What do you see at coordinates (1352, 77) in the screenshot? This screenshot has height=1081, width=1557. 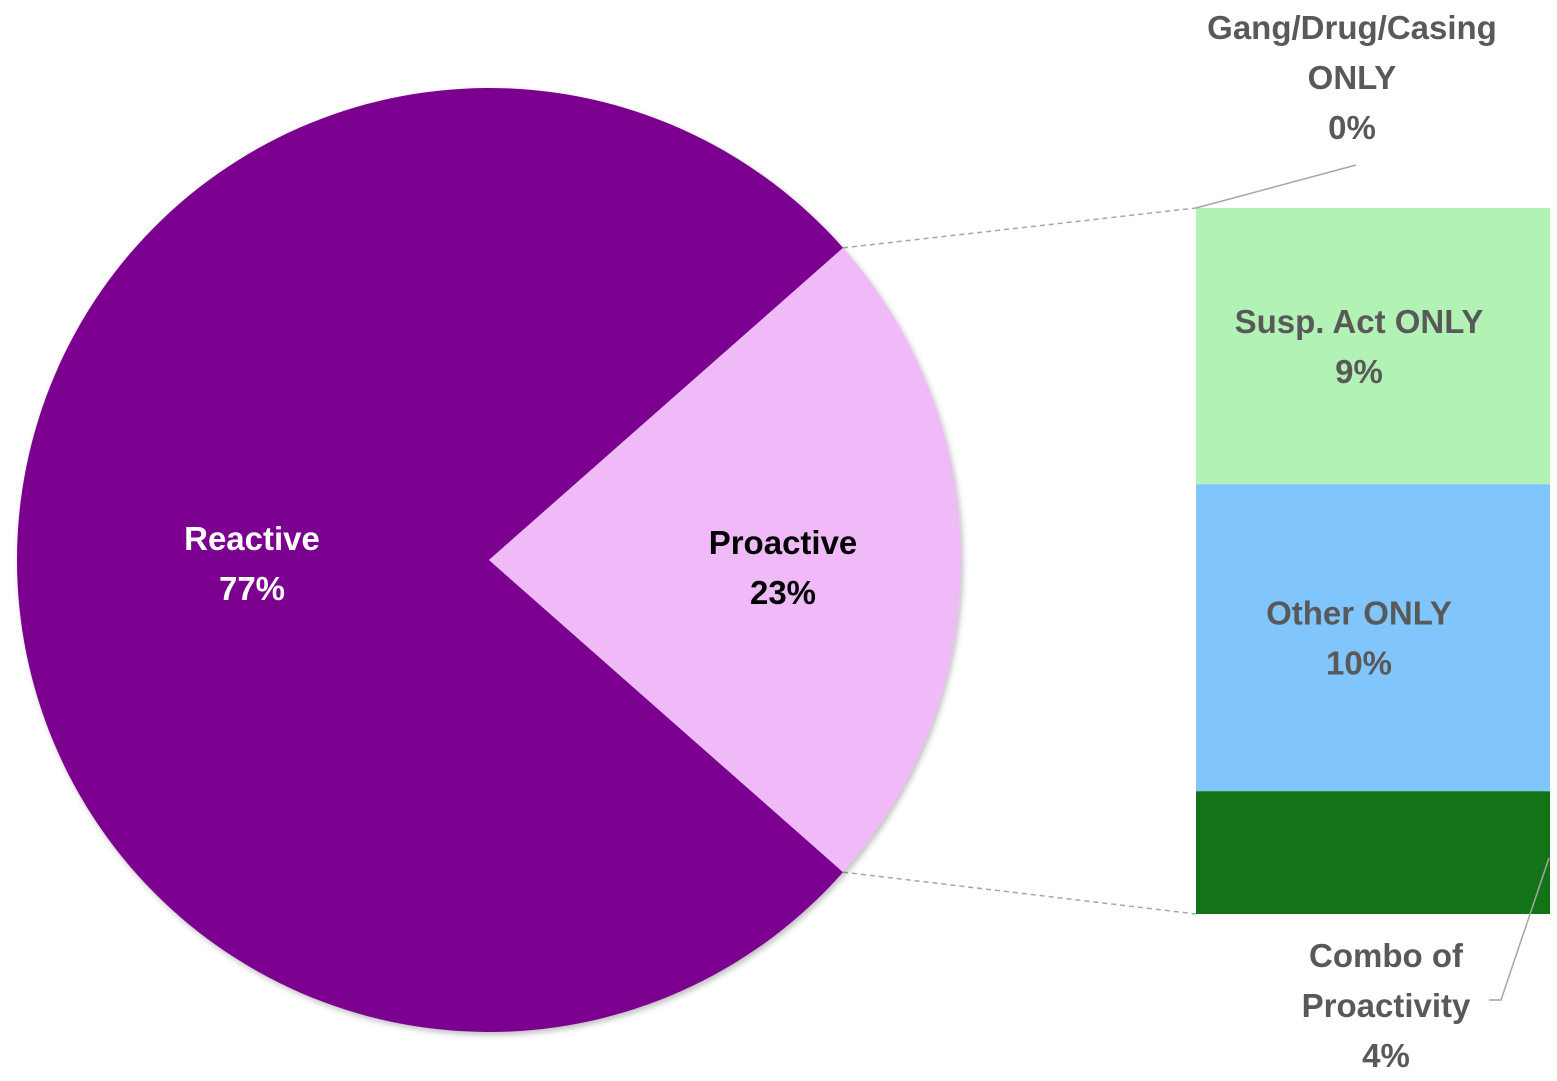 I see `bar-label-gang-drug-casing-only: Gang/Drug/Casing ONLY 0%` at bounding box center [1352, 77].